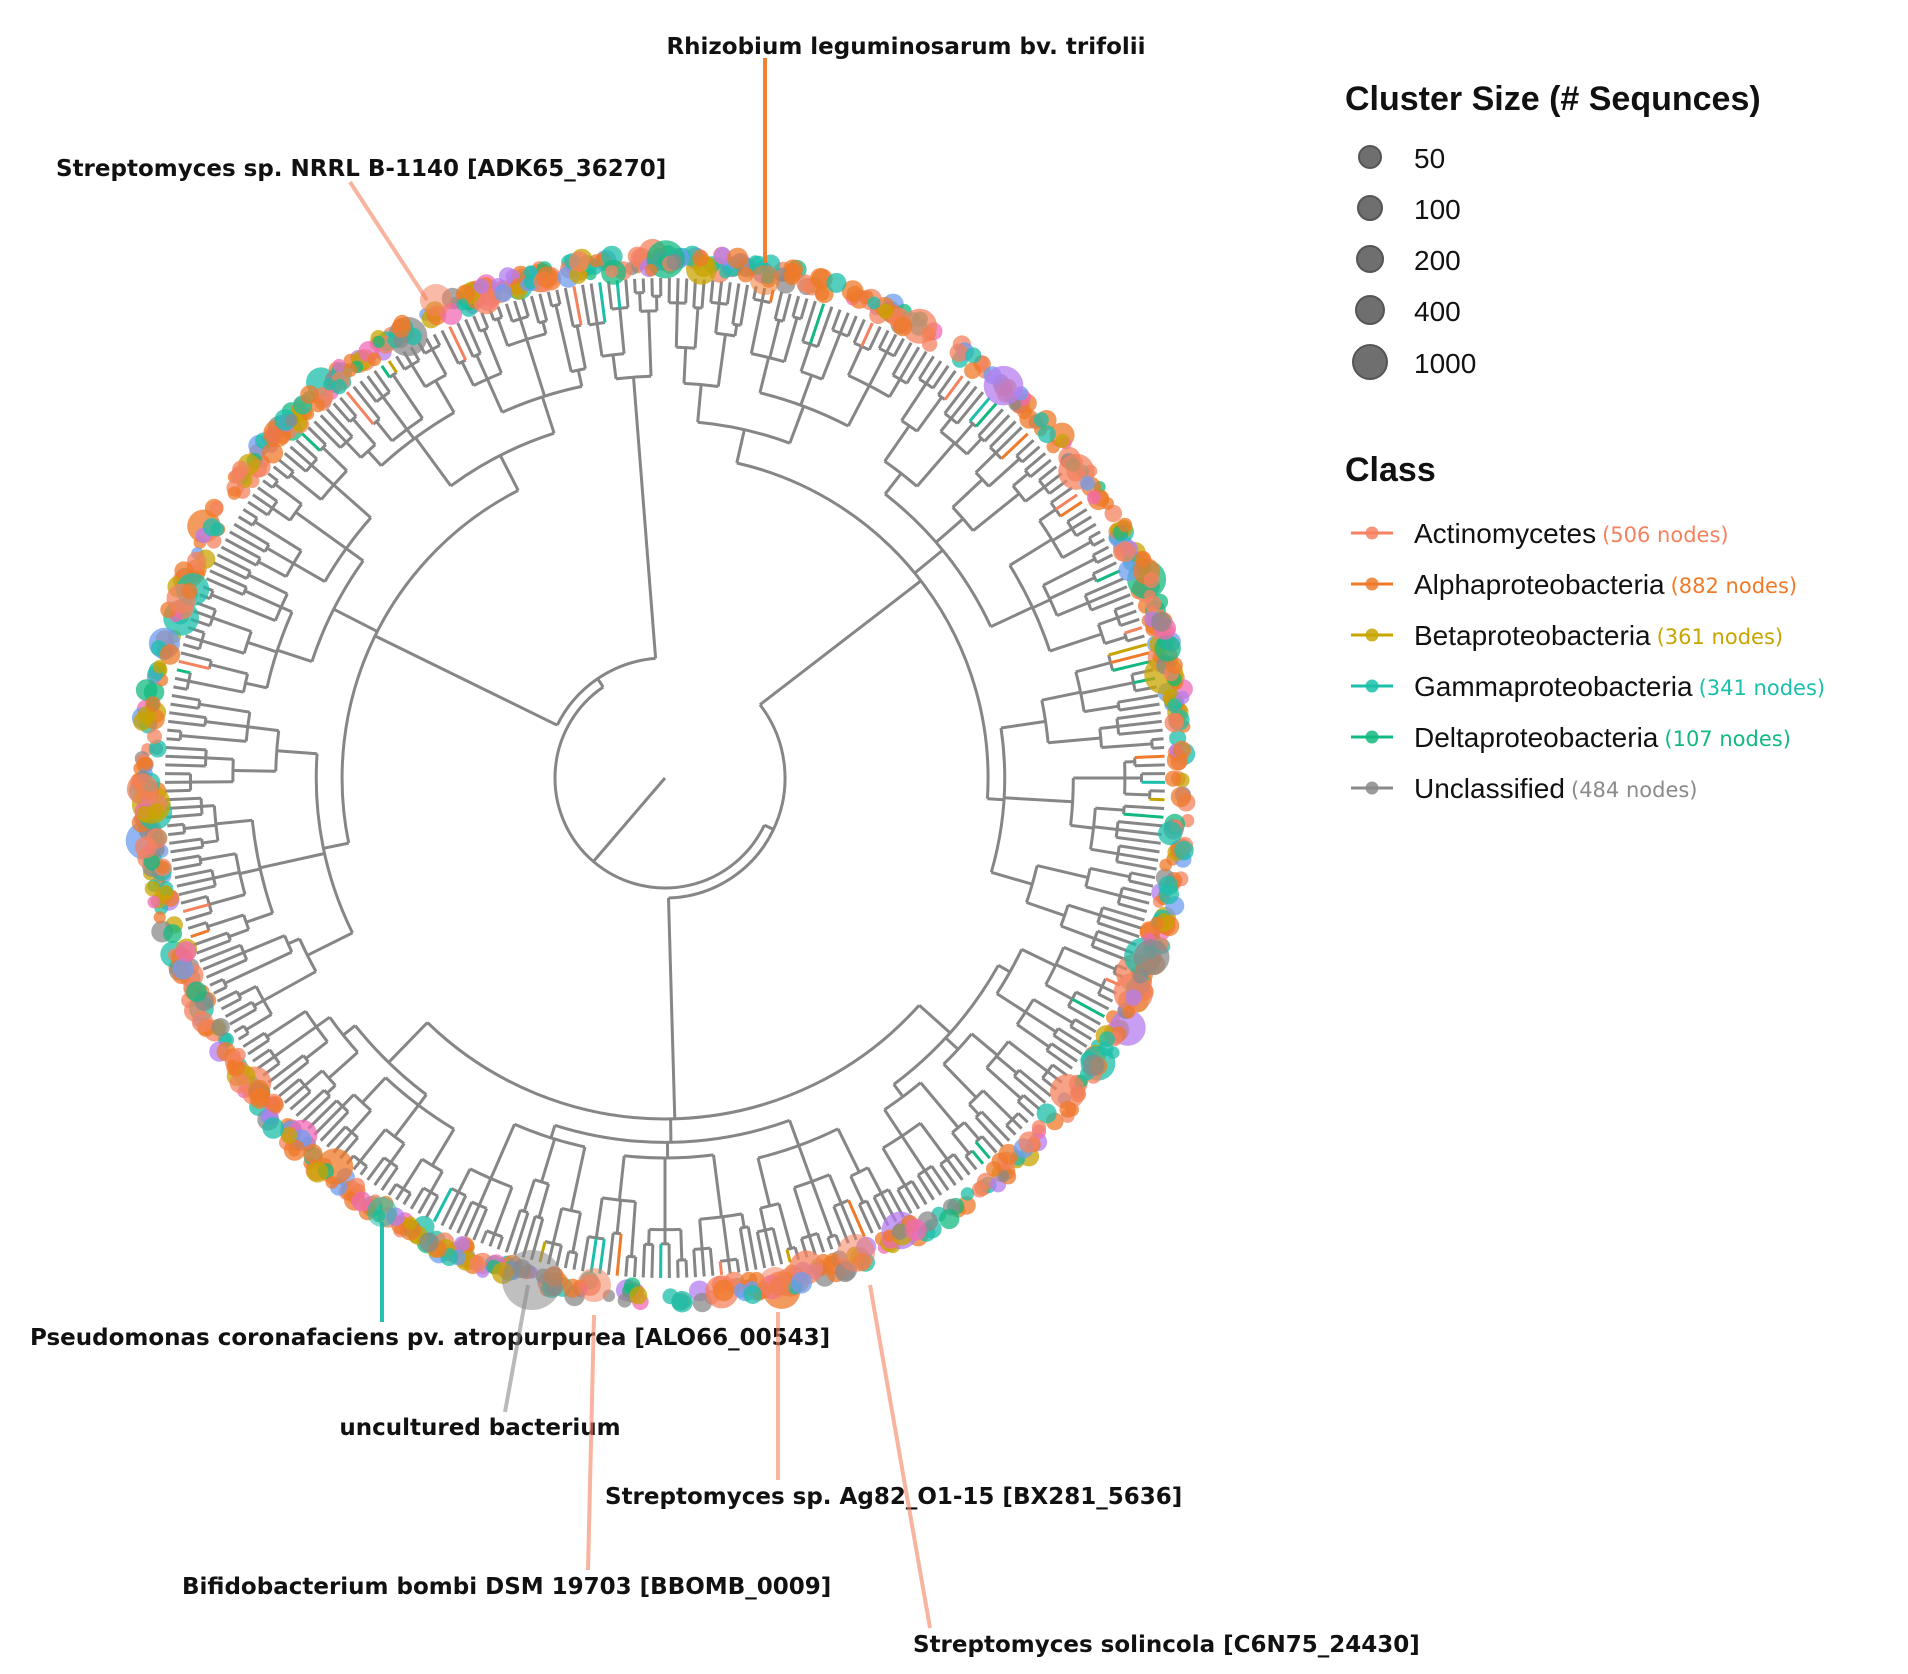  What do you see at coordinates (1437, 260) in the screenshot?
I see `legend-size-label: 200` at bounding box center [1437, 260].